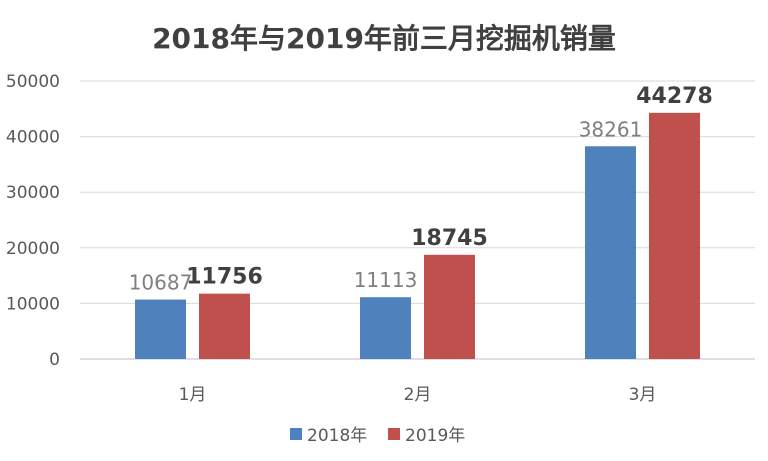  Describe the element at coordinates (193, 395) in the screenshot. I see `x-tick-label: 1月` at that location.